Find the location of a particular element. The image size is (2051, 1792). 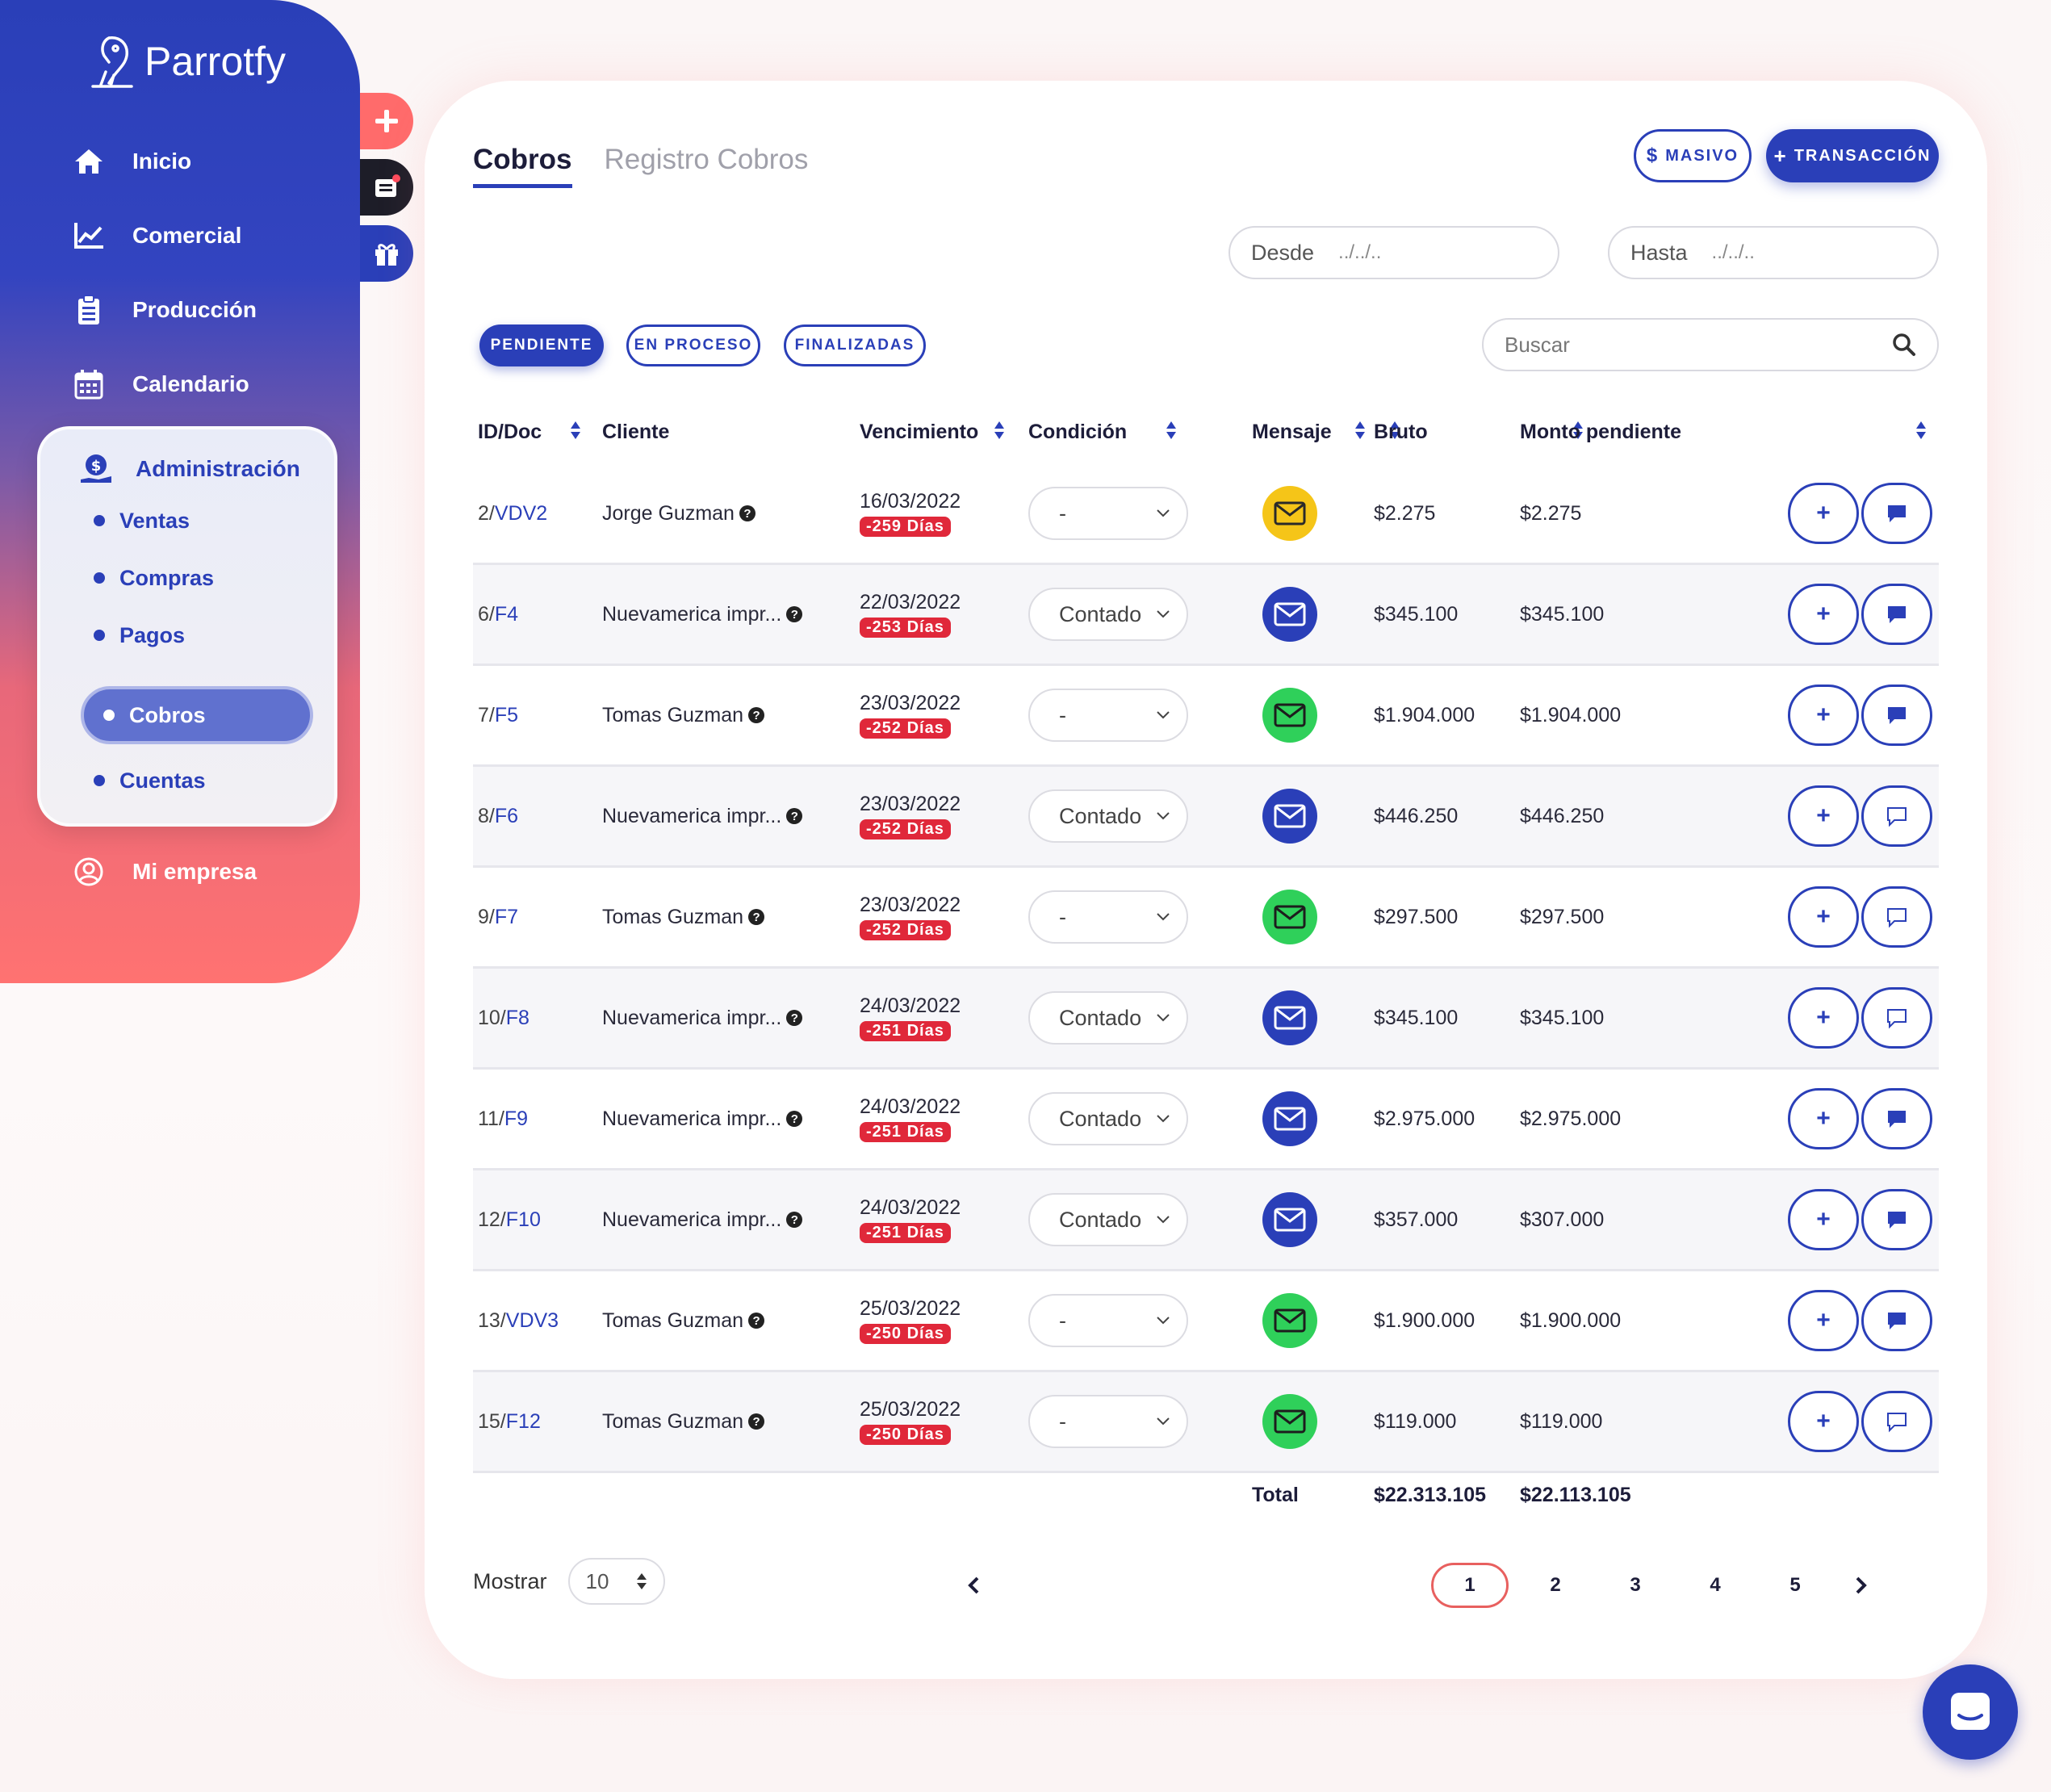

page-4-button: 4 is located at coordinates (1716, 1585).